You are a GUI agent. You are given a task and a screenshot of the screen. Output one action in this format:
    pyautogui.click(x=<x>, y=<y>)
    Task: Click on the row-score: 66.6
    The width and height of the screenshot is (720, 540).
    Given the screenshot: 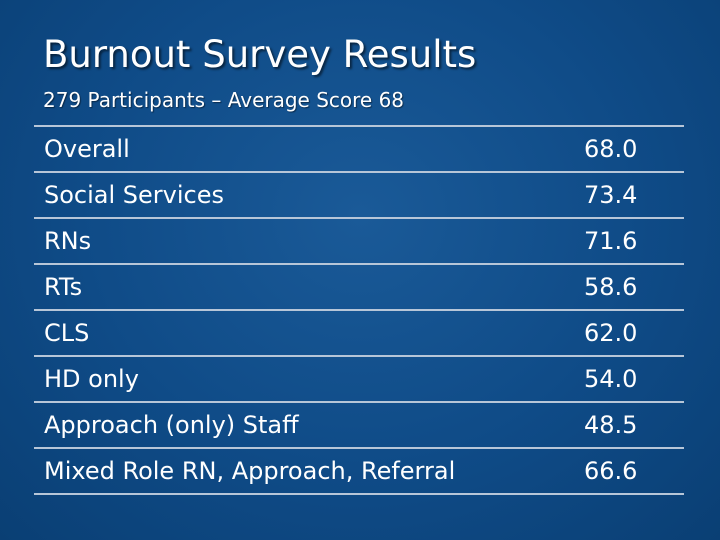 What is the action you would take?
    pyautogui.click(x=611, y=471)
    